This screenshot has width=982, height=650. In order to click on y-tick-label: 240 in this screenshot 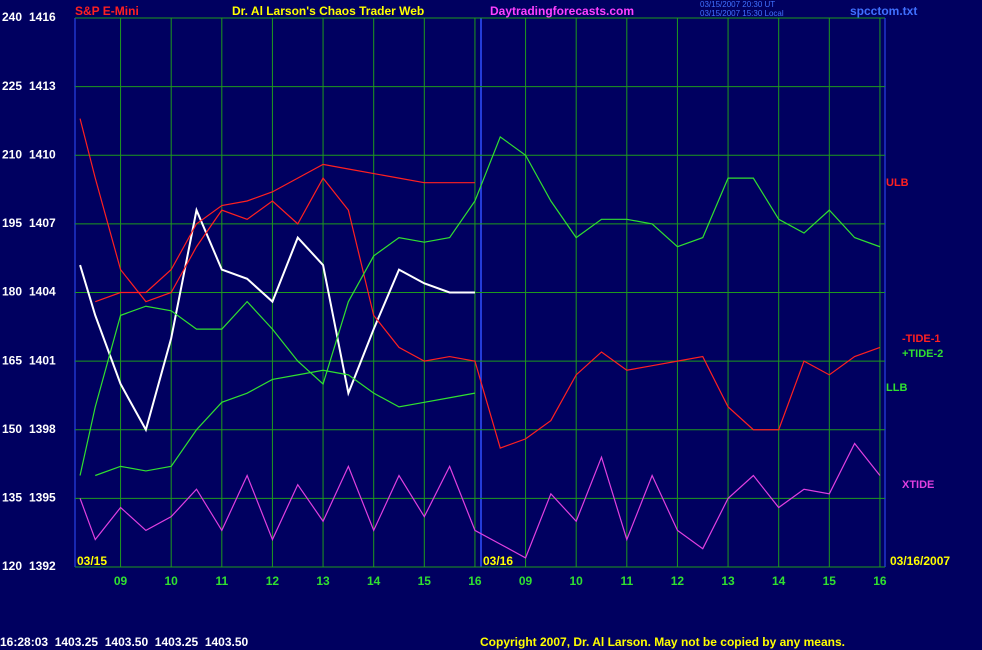, I will do `click(12, 17)`.